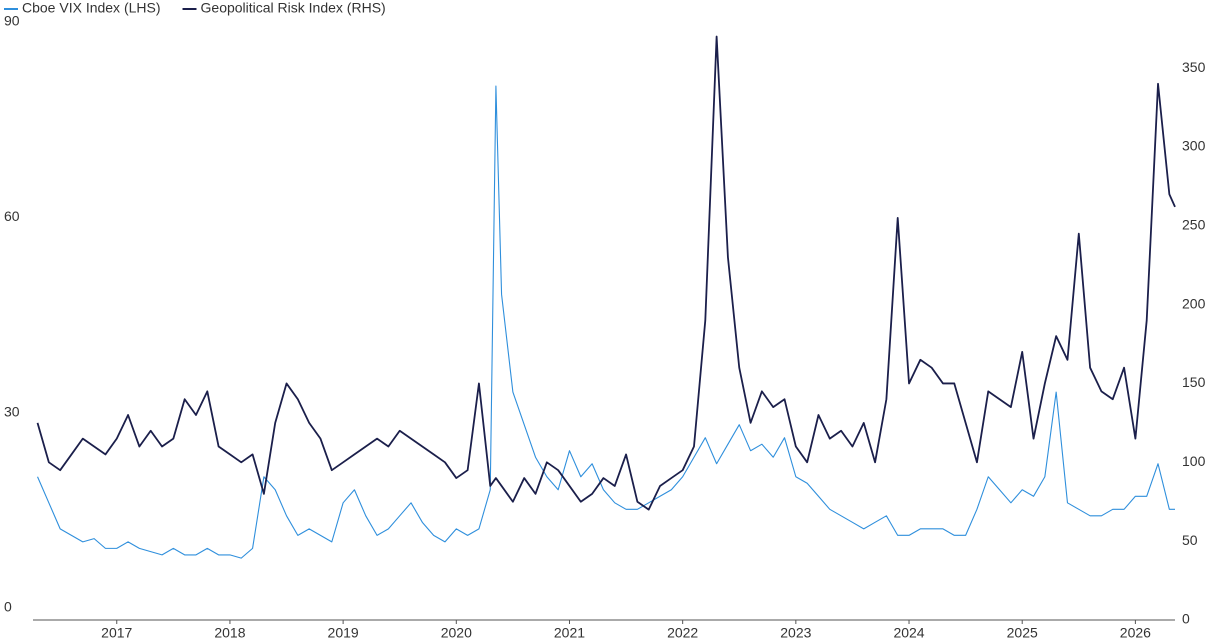  What do you see at coordinates (343, 632) in the screenshot?
I see `x-tick-label: 2019` at bounding box center [343, 632].